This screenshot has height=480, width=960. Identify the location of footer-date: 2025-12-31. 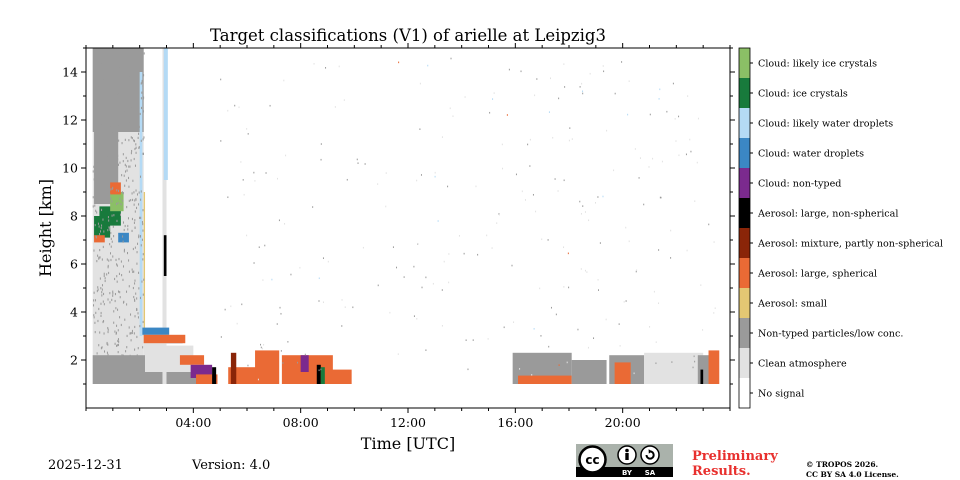
(85, 465).